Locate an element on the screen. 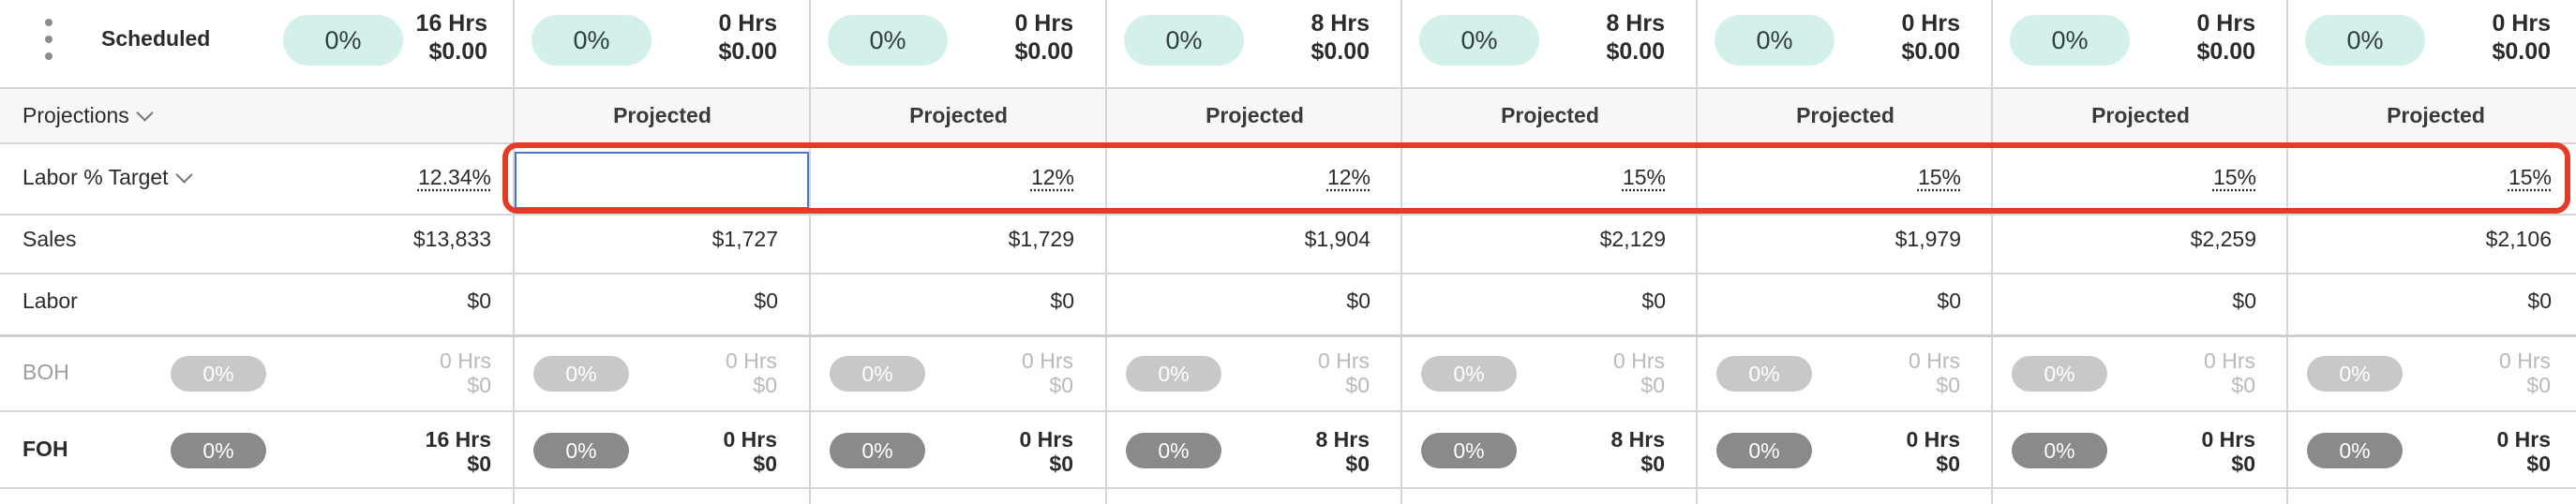  chevron-down-icon is located at coordinates (184, 175).